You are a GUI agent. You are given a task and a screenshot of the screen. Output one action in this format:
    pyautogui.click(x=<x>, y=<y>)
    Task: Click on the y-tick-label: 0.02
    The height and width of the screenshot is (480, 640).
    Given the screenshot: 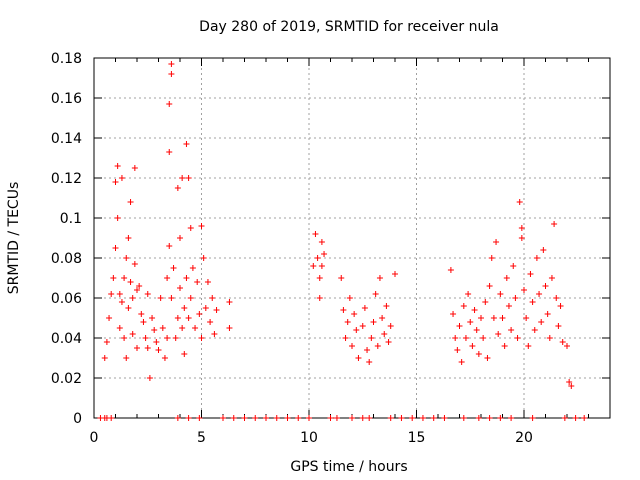 What is the action you would take?
    pyautogui.click(x=66, y=379)
    